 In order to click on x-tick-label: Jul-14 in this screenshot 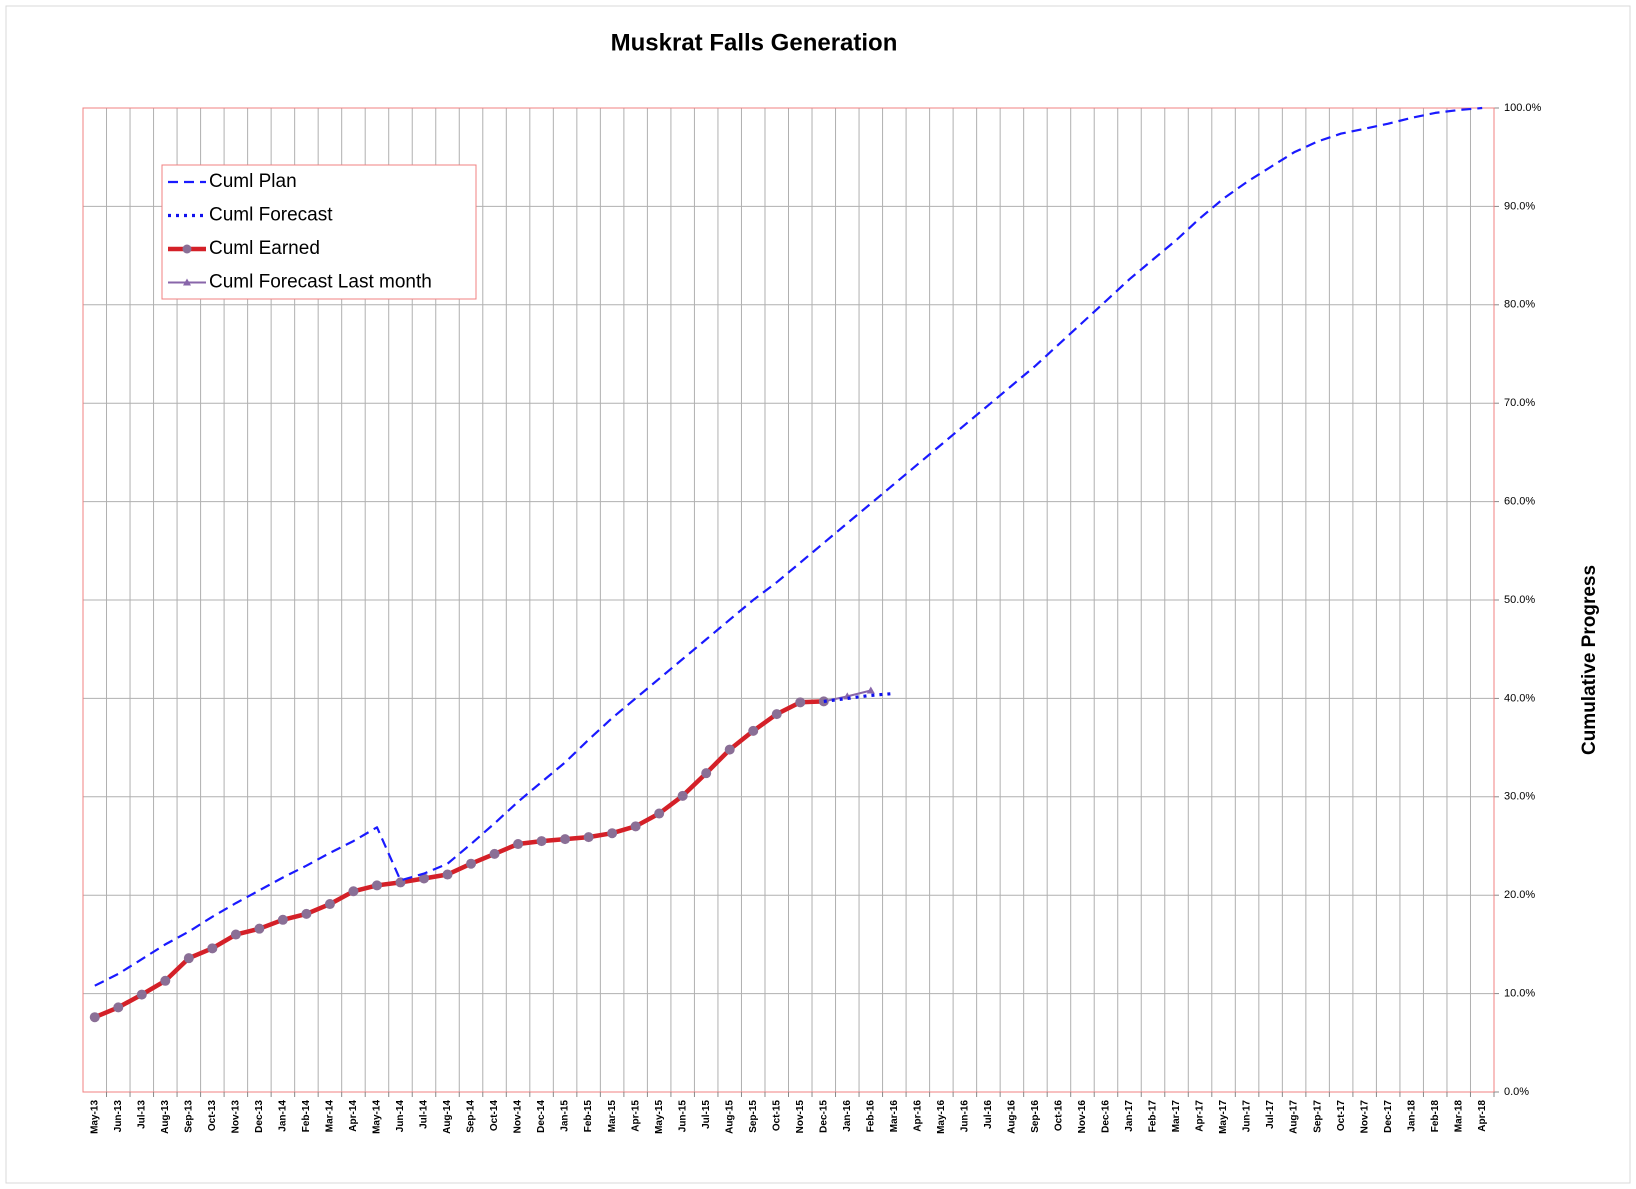, I will do `click(424, 1114)`.